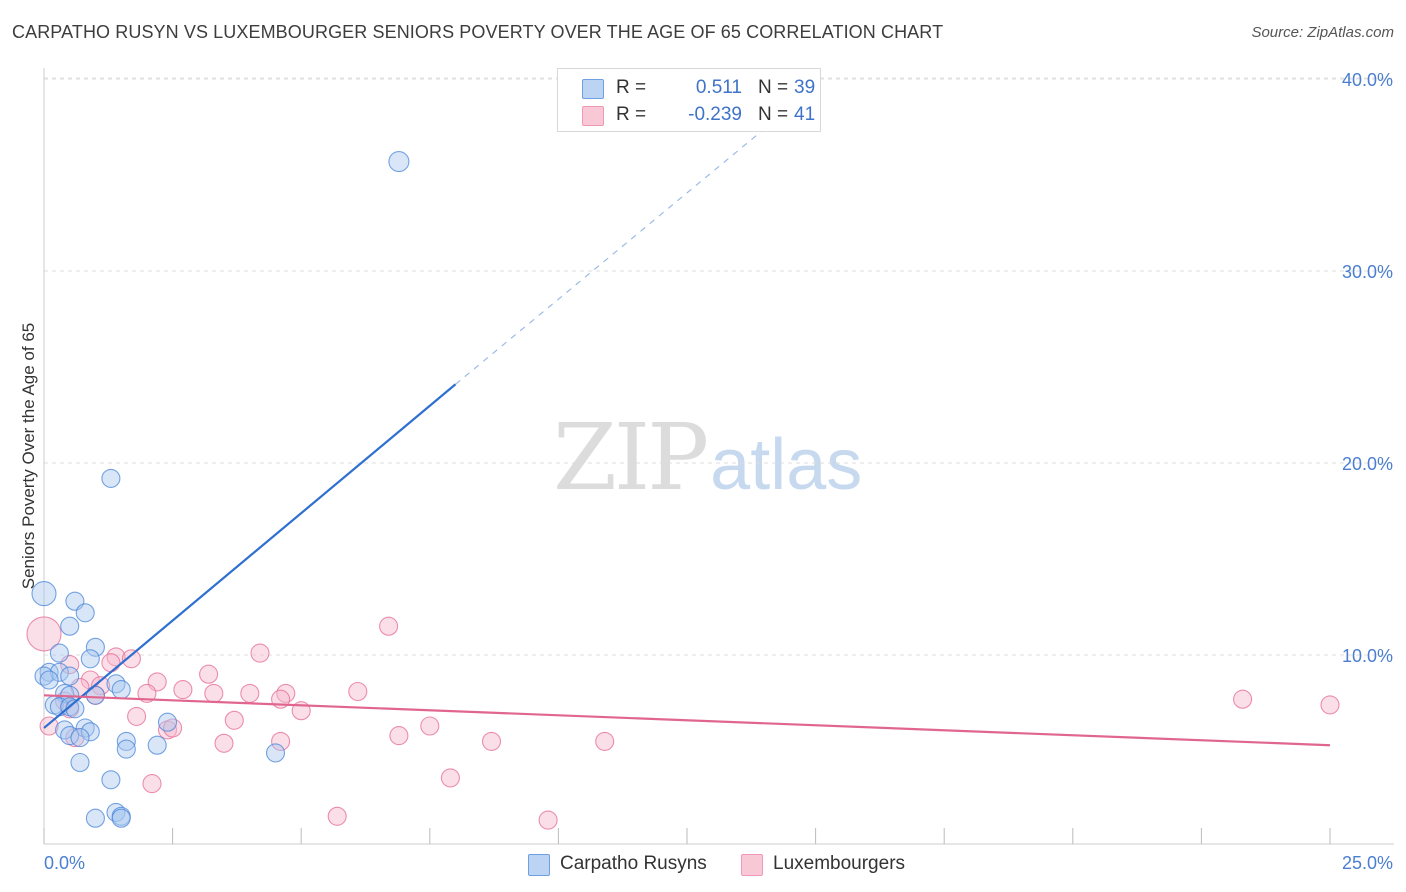 The image size is (1406, 892). I want to click on watermark: ZIPatlas, so click(707, 457).